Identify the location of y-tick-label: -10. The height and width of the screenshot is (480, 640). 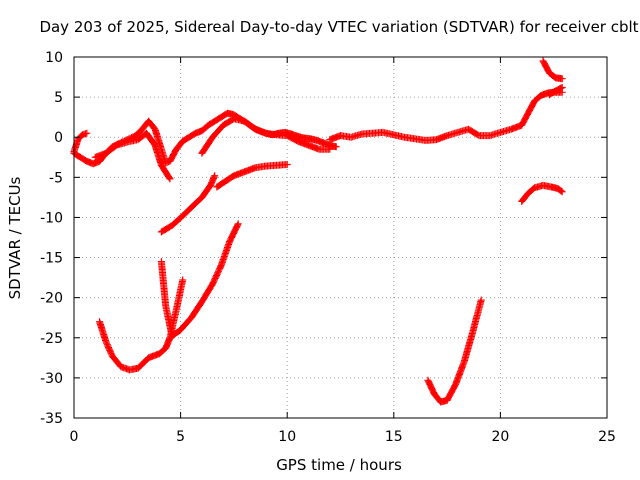
(51, 218).